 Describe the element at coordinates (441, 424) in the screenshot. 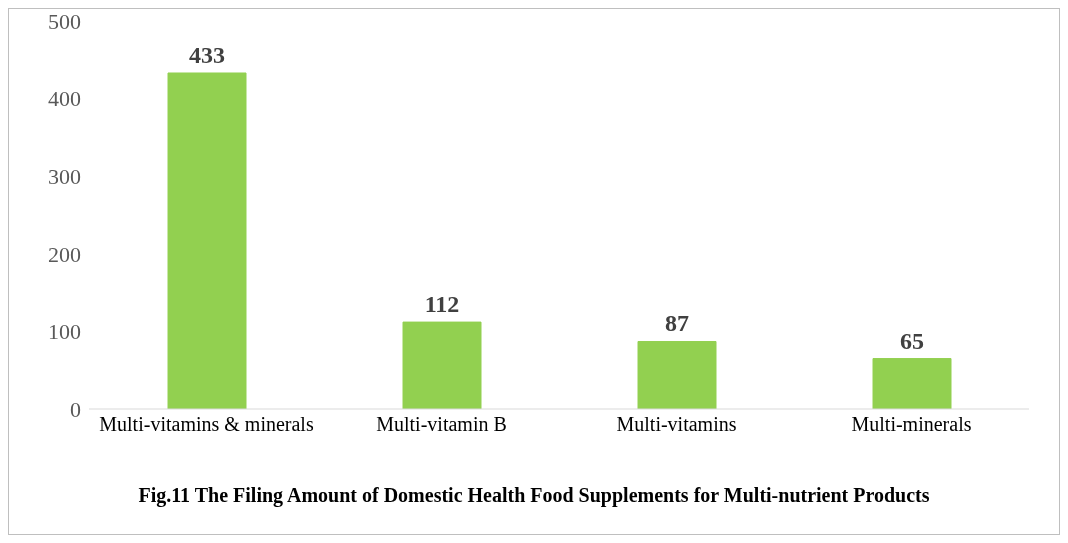

I see `x-tick-label: Multi-vitamin B` at that location.